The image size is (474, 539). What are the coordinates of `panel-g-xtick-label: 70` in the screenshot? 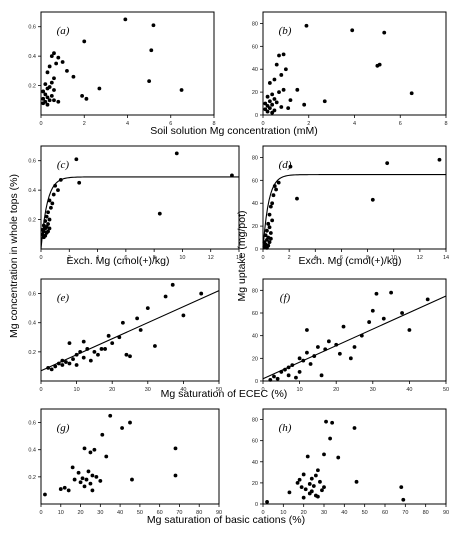 It's located at (179, 513).